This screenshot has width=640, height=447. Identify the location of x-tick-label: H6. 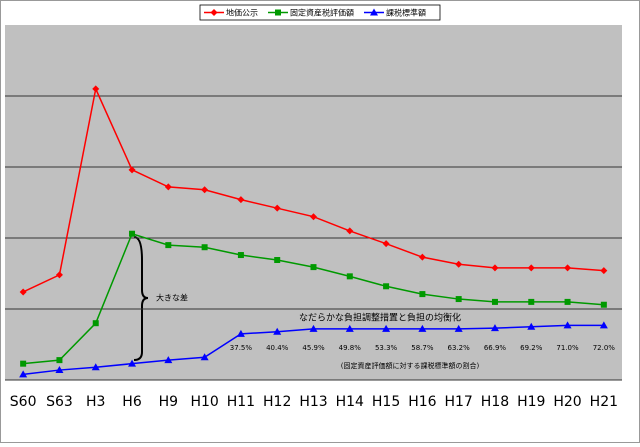
(132, 402).